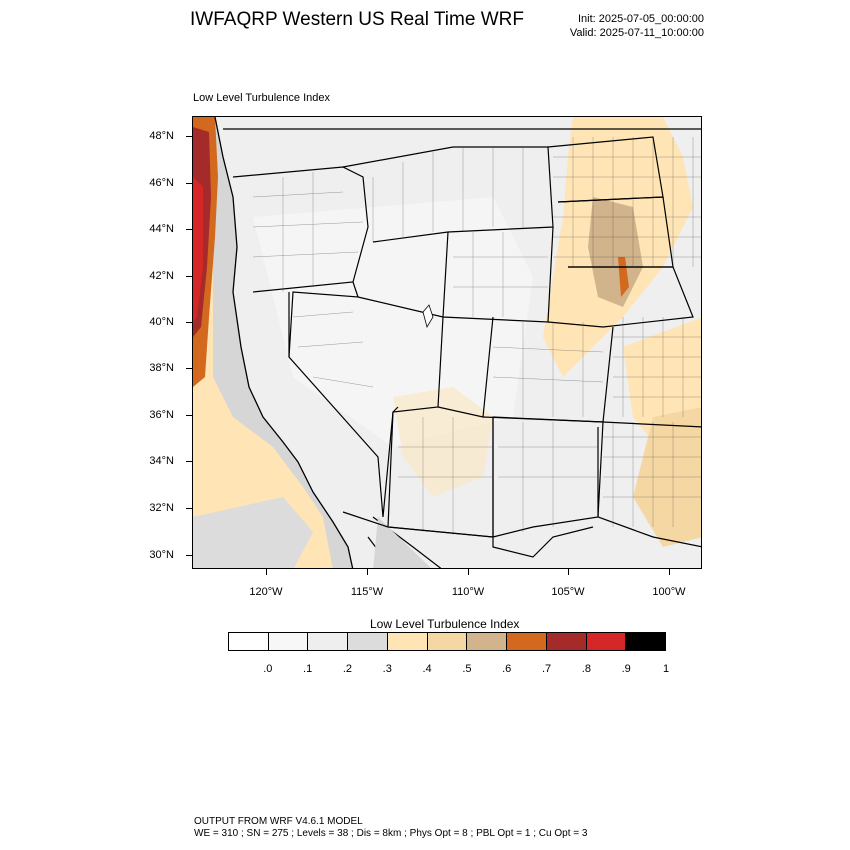 This screenshot has height=850, width=850. I want to click on legend-label: .3, so click(387, 669).